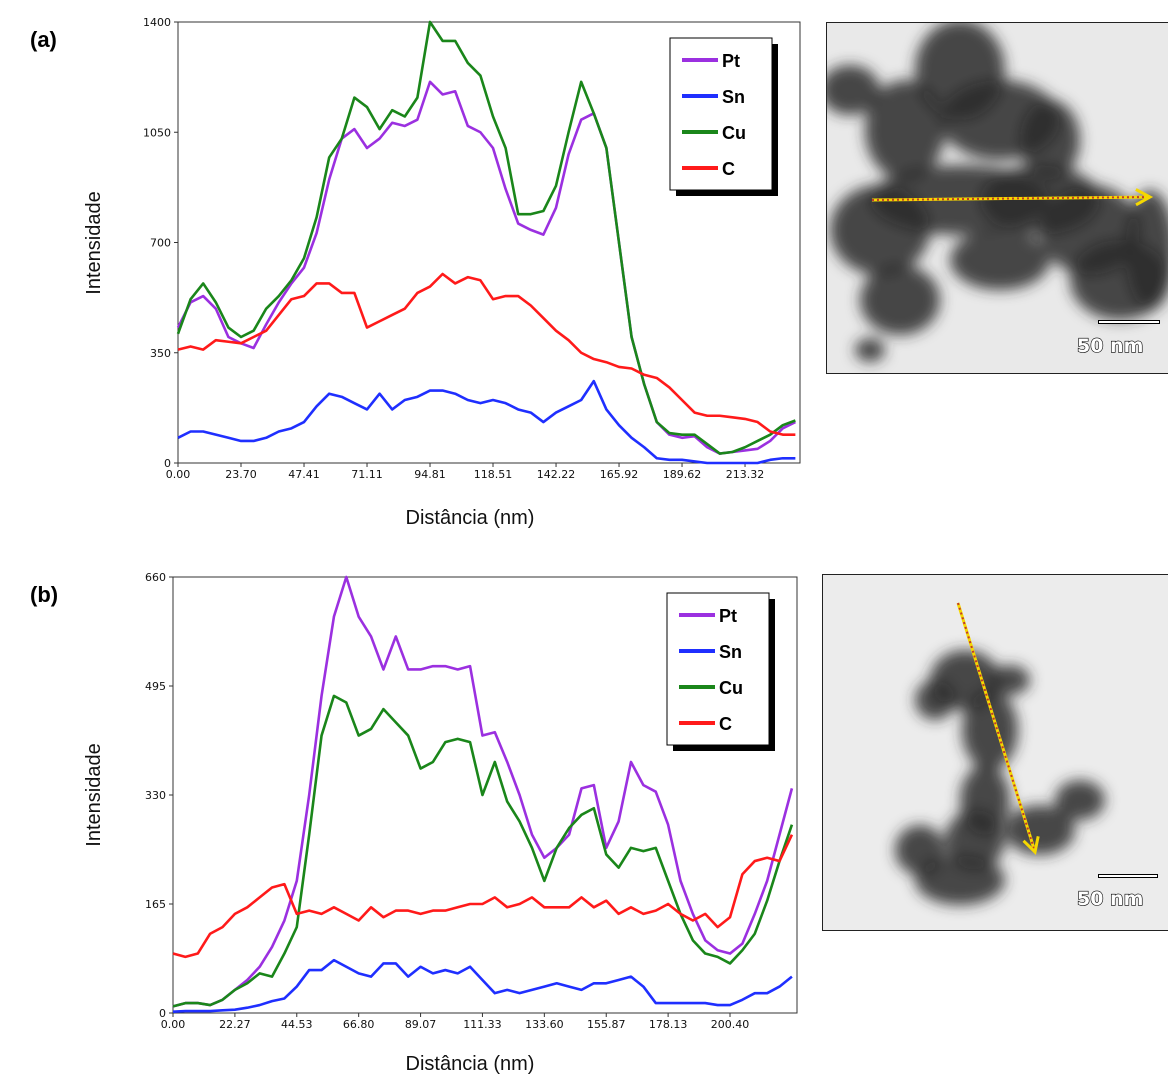 This screenshot has width=1168, height=1086. I want to click on panel-label: (a), so click(43, 39).